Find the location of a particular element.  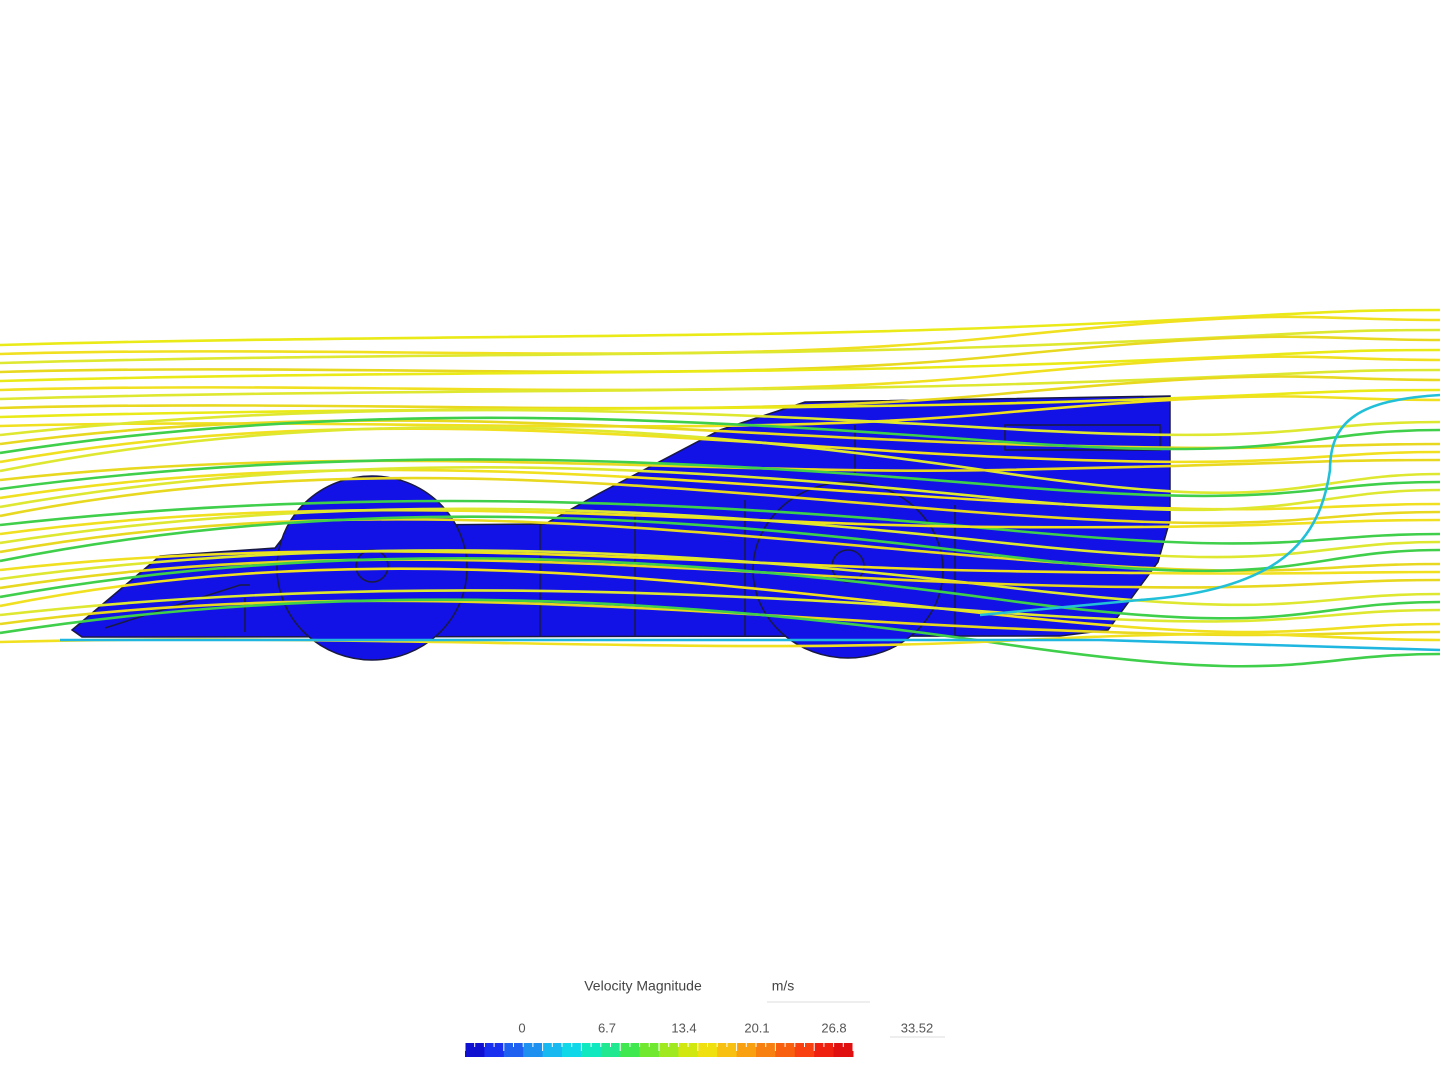

legend-tick-label: 26.8 is located at coordinates (833, 1027).